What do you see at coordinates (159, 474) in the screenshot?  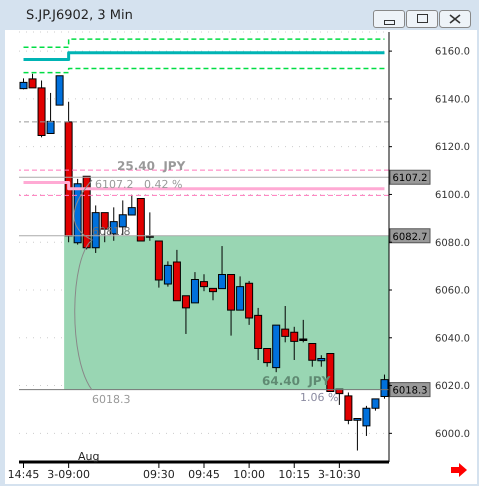 I see `x-tick-label: 09:30` at bounding box center [159, 474].